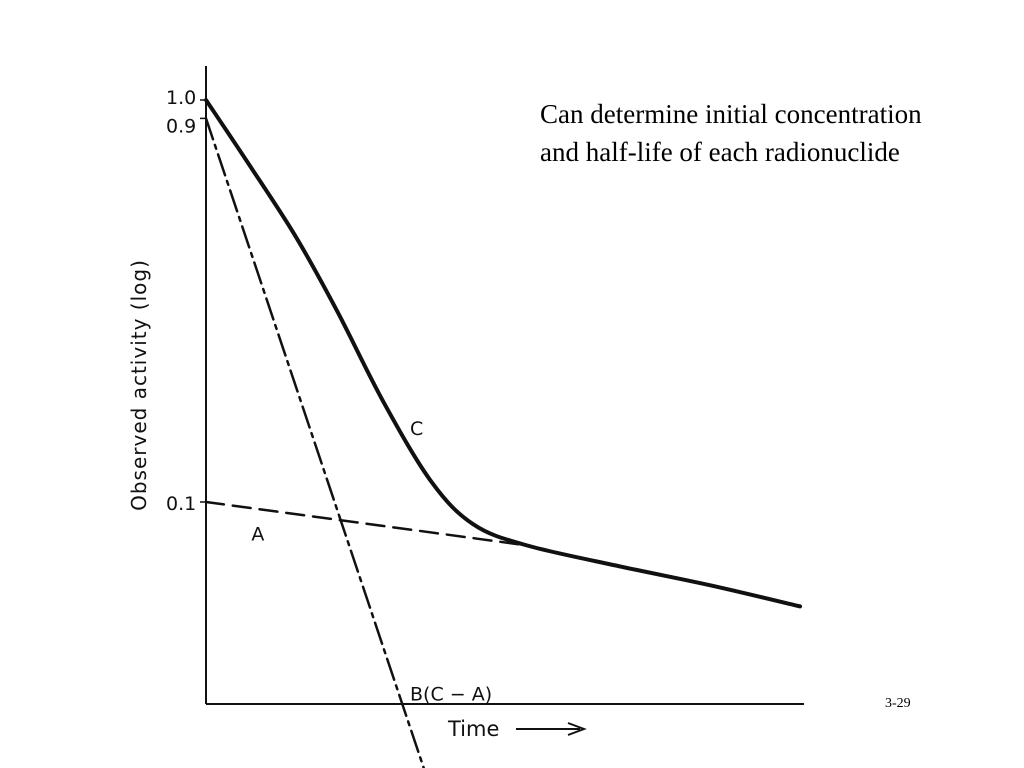 Image resolution: width=1024 pixels, height=768 pixels. Describe the element at coordinates (181, 98) in the screenshot. I see `y-tick-label: 1.0` at that location.